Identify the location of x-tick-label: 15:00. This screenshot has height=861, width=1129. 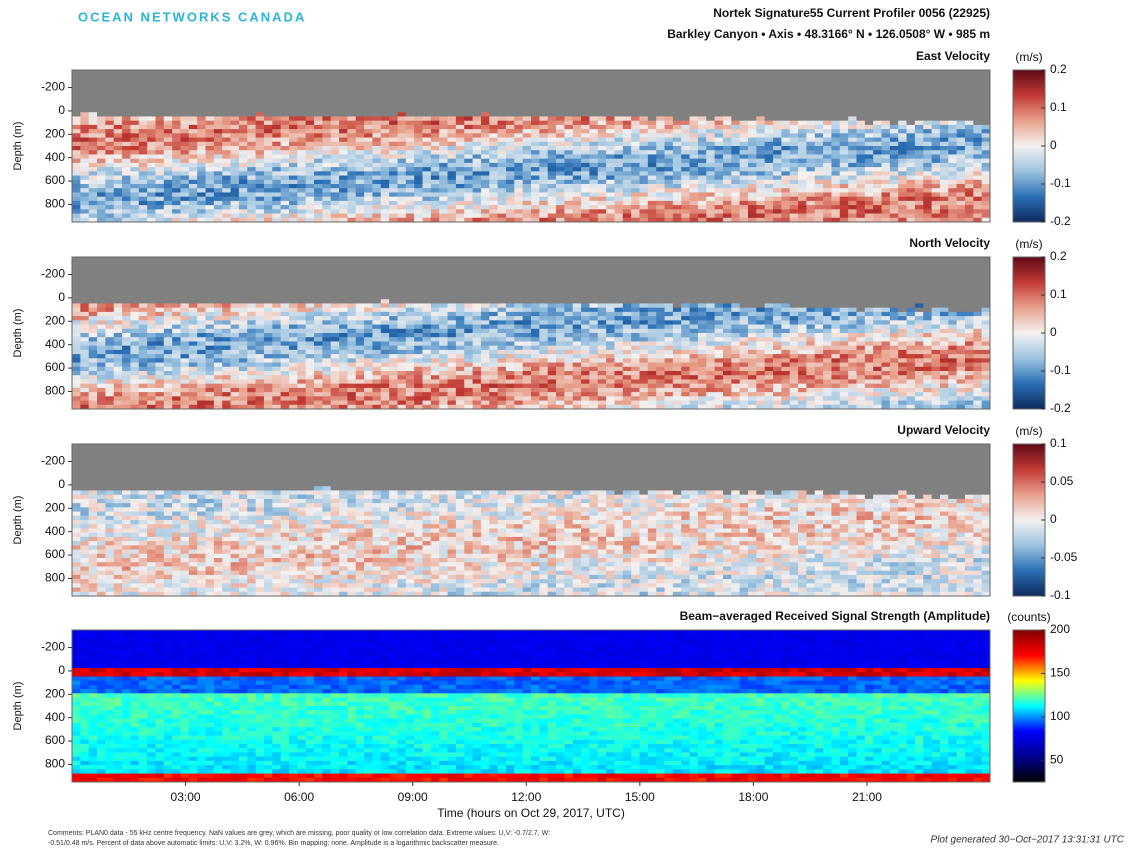
(640, 797).